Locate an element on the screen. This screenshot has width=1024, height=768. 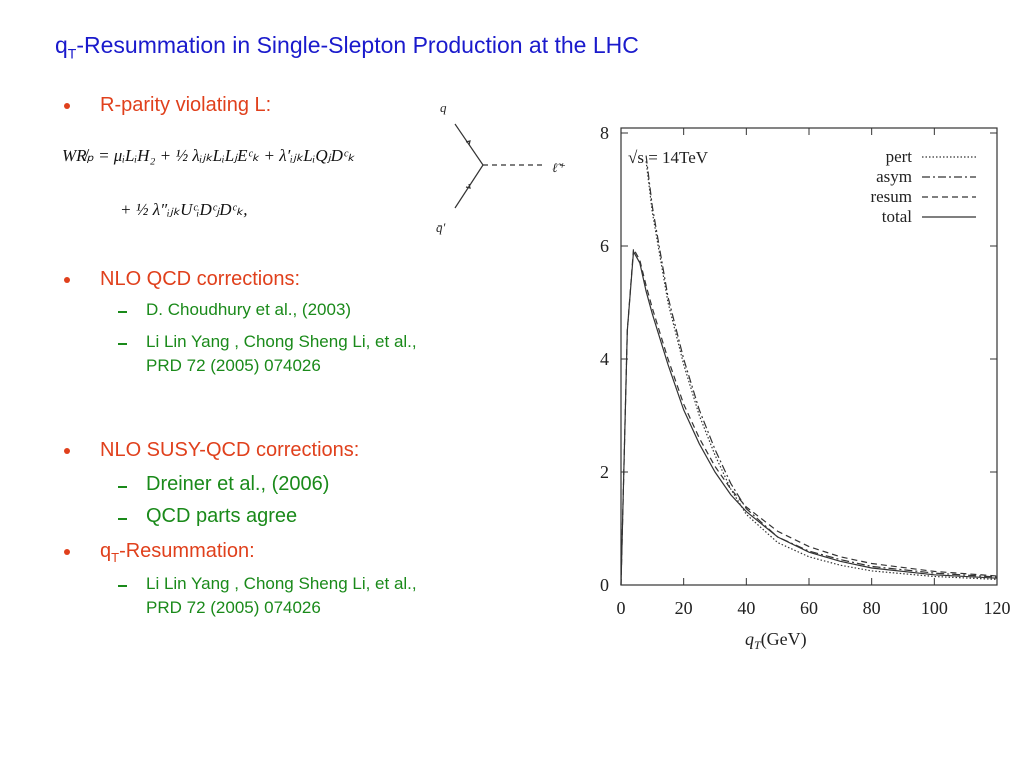
formula: + ½ λ″ᵢⱼₖUᶜᵢDᶜⱼDᶜₖ, is located at coordinates (184, 209).